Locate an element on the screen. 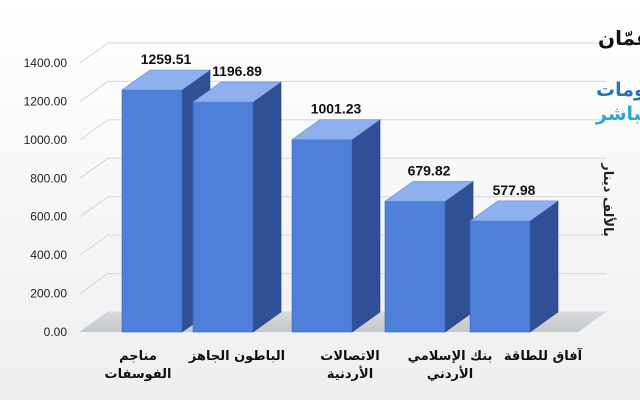  category-label: الاتصالات is located at coordinates (349, 356).